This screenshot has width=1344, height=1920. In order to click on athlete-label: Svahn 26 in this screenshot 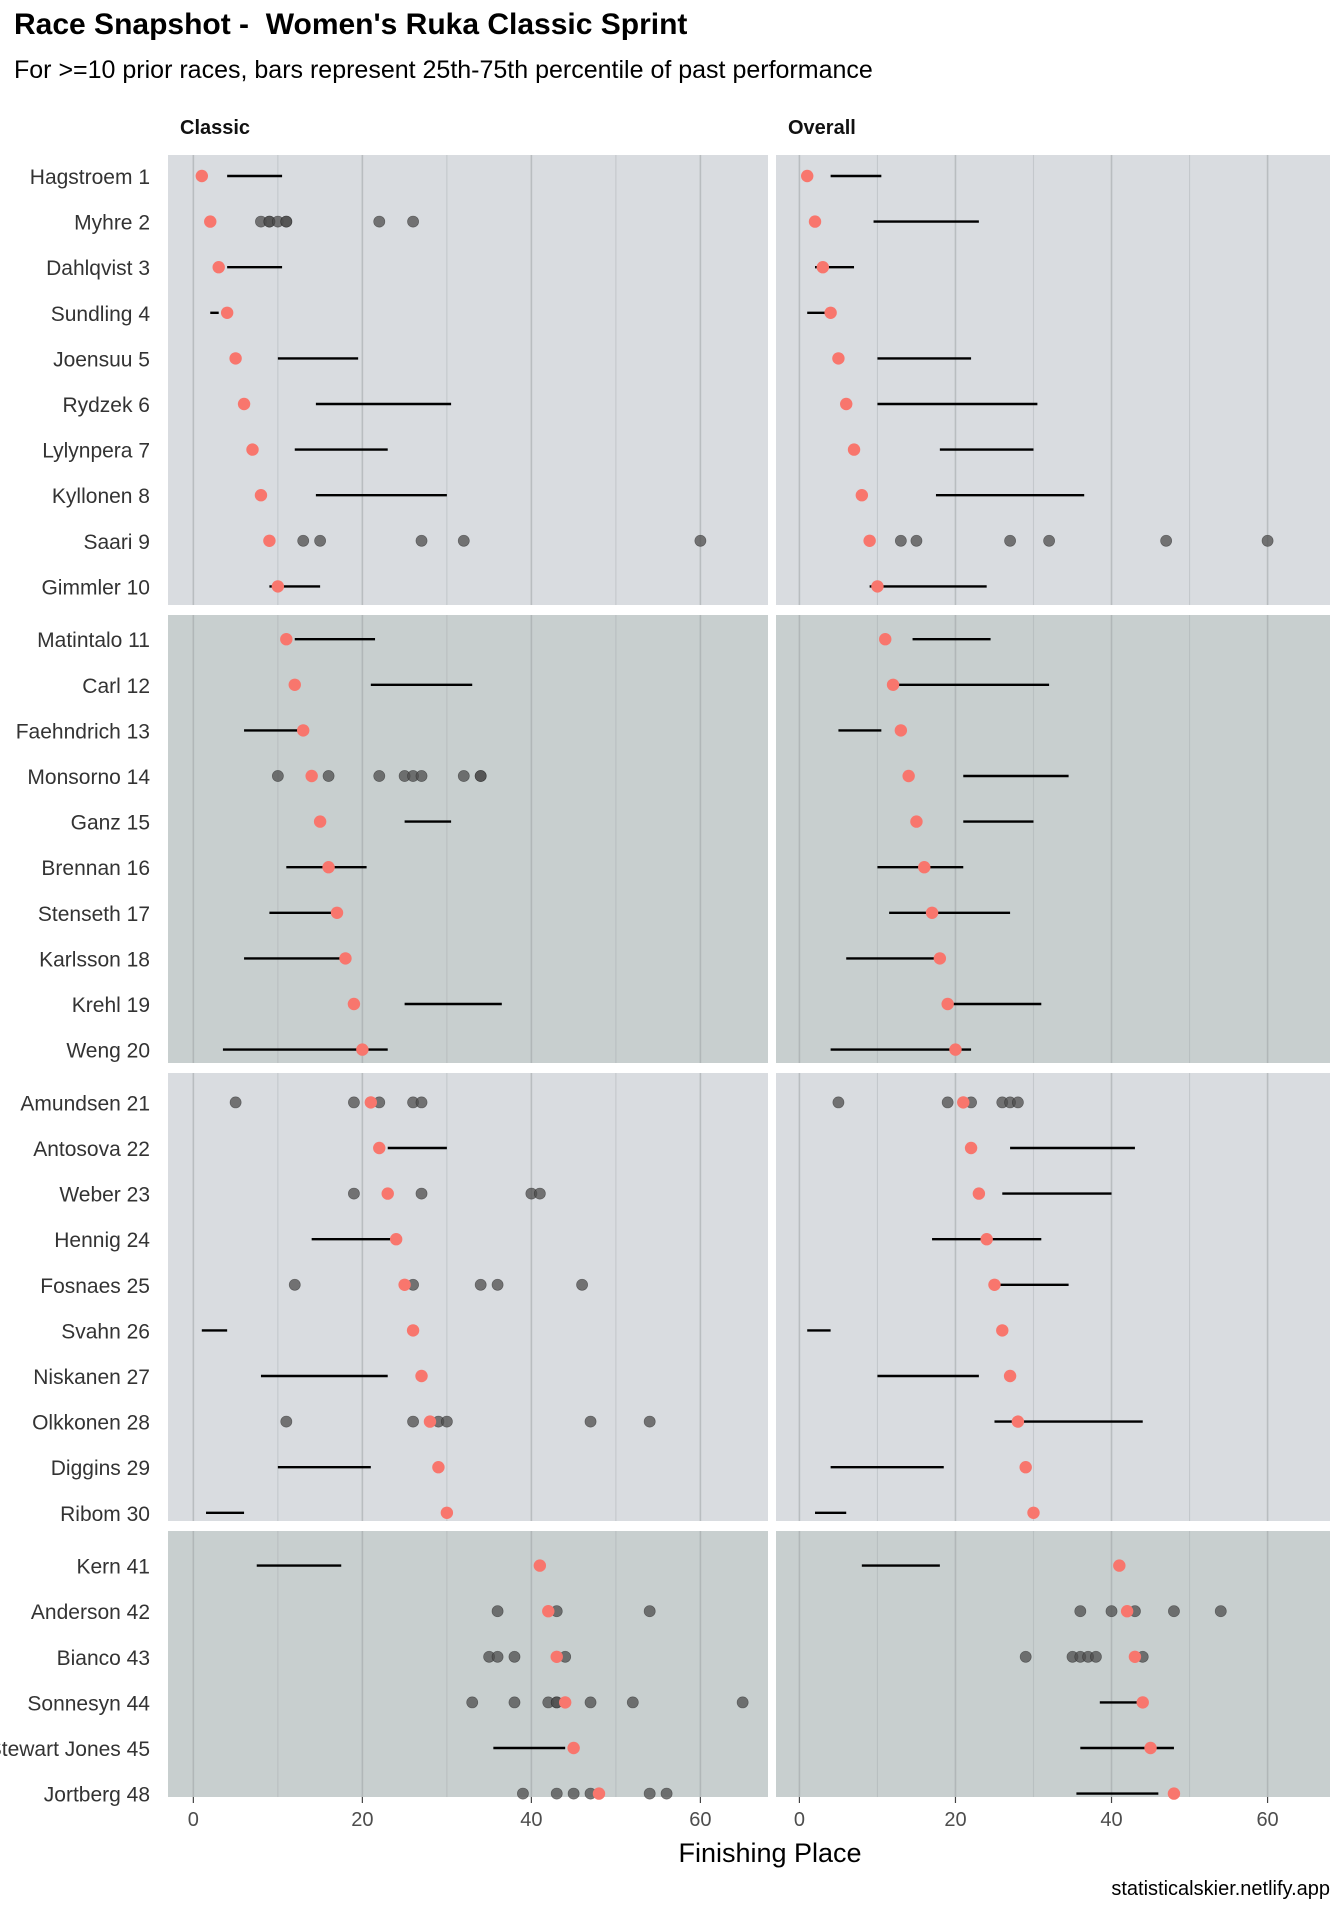, I will do `click(105, 1331)`.